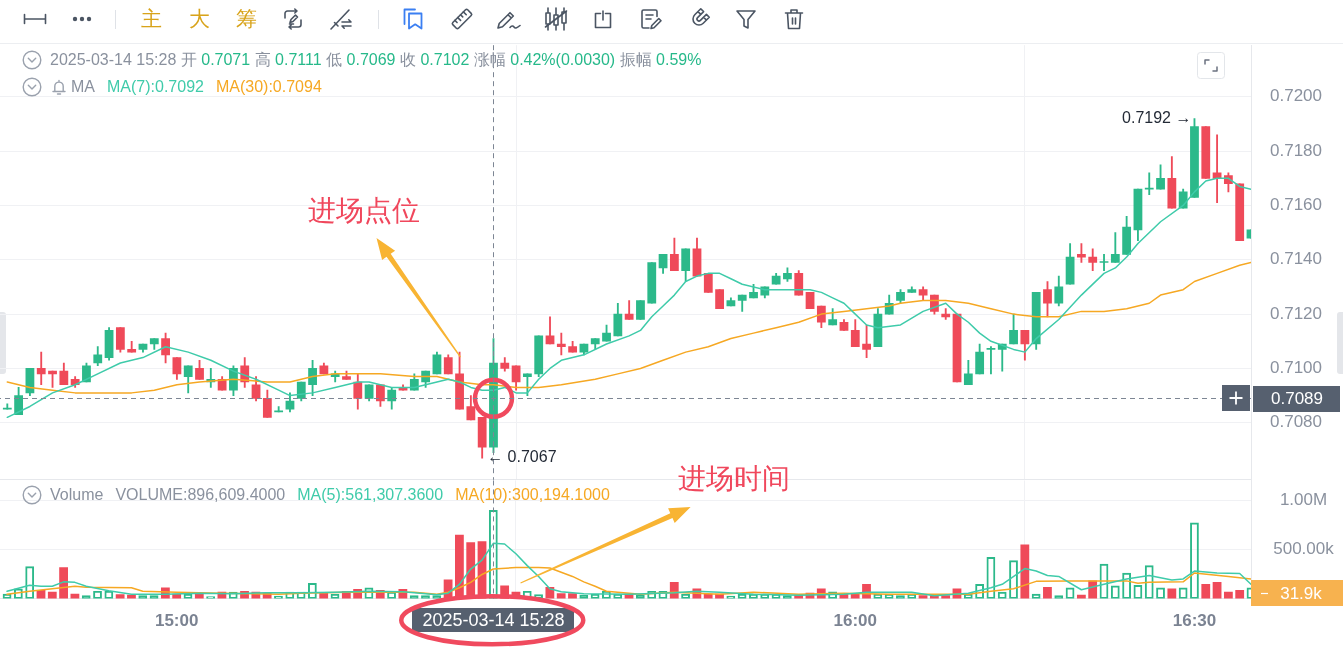 The height and width of the screenshot is (649, 1343). I want to click on text: MA(5):561,307.3600, so click(370, 495).